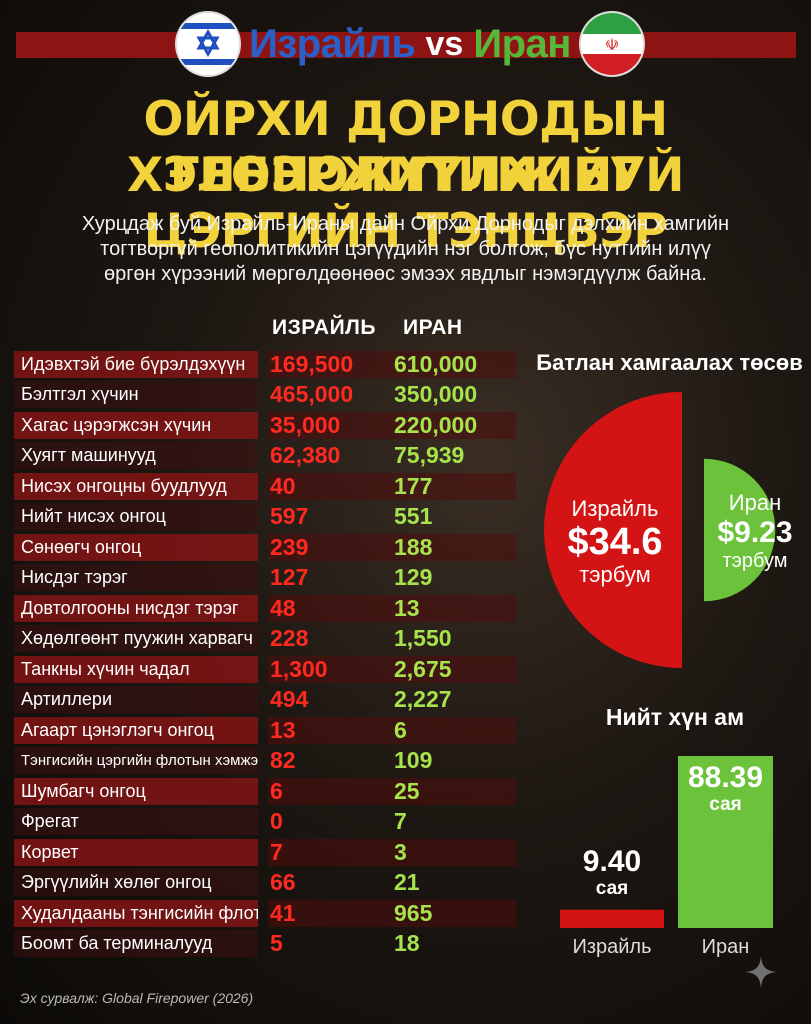 The width and height of the screenshot is (811, 1024). I want to click on israel-value: 0, so click(276, 821).